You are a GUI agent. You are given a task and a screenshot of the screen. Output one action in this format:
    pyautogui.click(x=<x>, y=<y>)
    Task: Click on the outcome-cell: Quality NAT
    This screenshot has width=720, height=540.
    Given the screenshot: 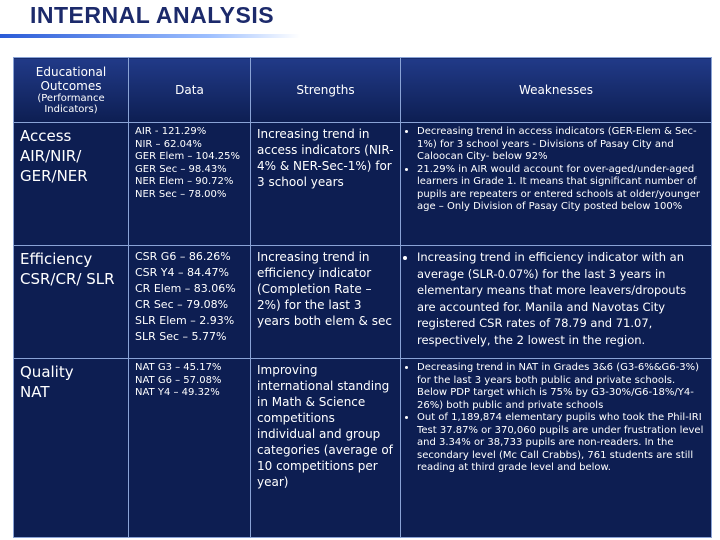 What is the action you would take?
    pyautogui.click(x=71, y=448)
    